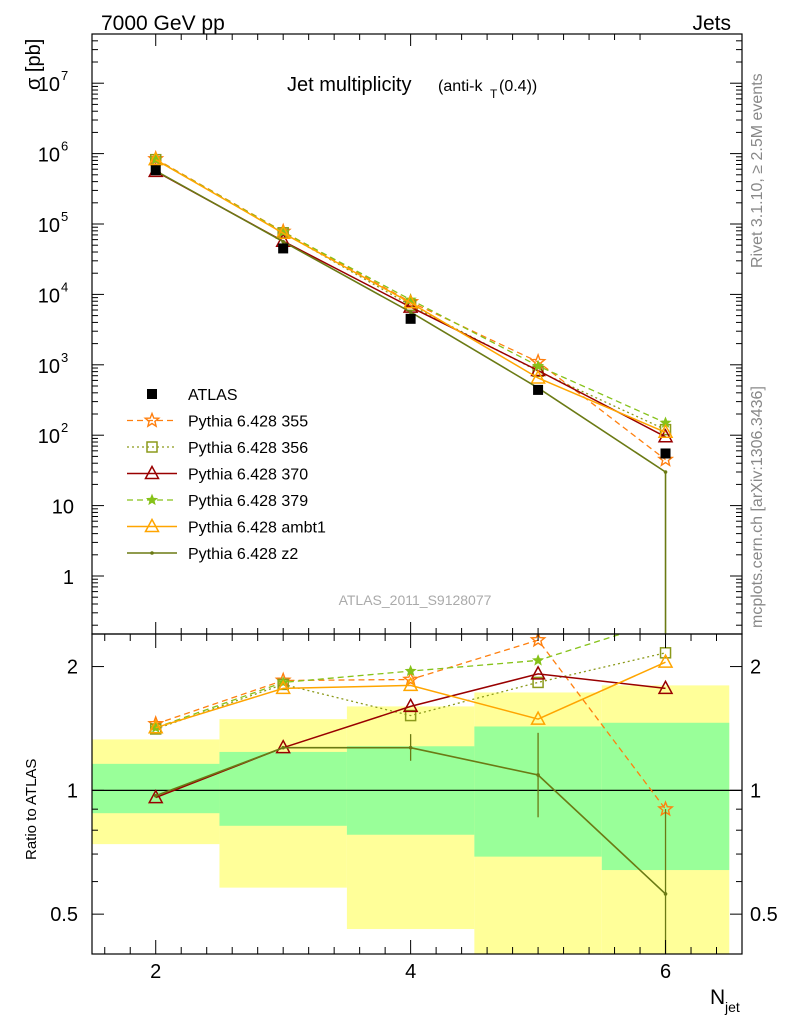 This screenshot has width=786, height=1024. What do you see at coordinates (248, 475) in the screenshot?
I see `legend-label-p370: Pythia 6.428 370` at bounding box center [248, 475].